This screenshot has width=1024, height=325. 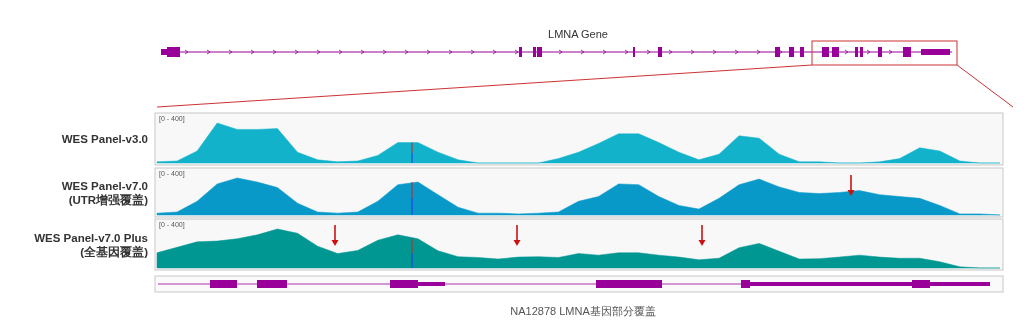 What do you see at coordinates (578, 34) in the screenshot?
I see `chart-title: LMNA Gene` at bounding box center [578, 34].